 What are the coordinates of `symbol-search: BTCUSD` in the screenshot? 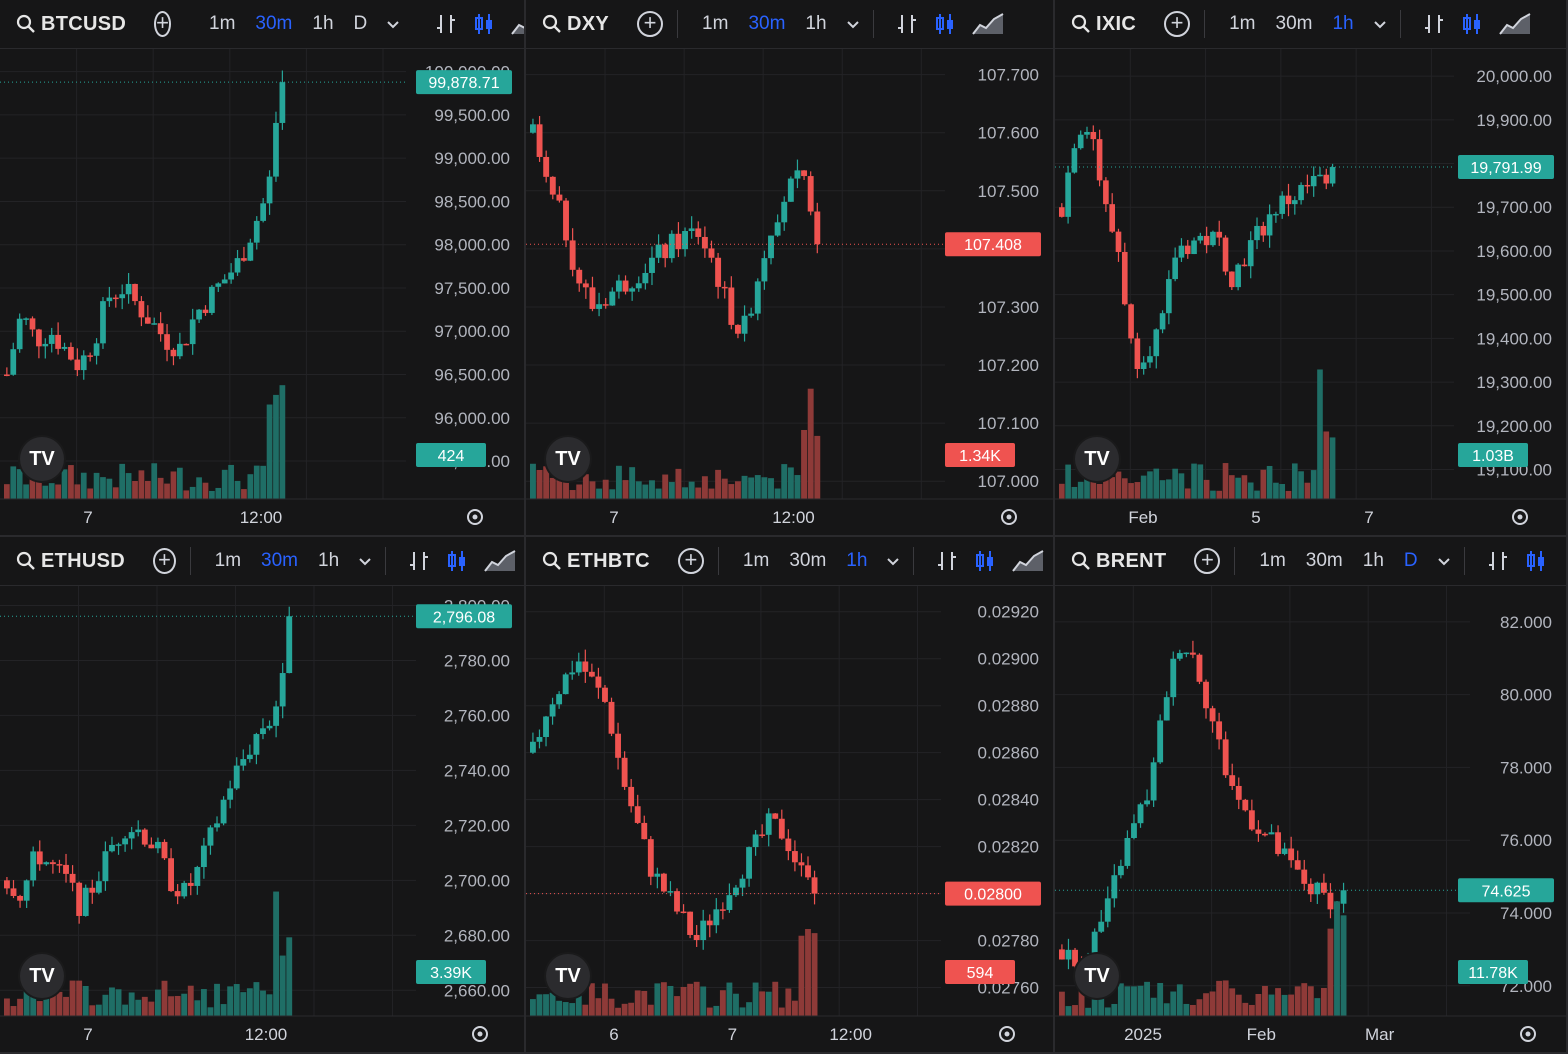 It's located at (71, 24).